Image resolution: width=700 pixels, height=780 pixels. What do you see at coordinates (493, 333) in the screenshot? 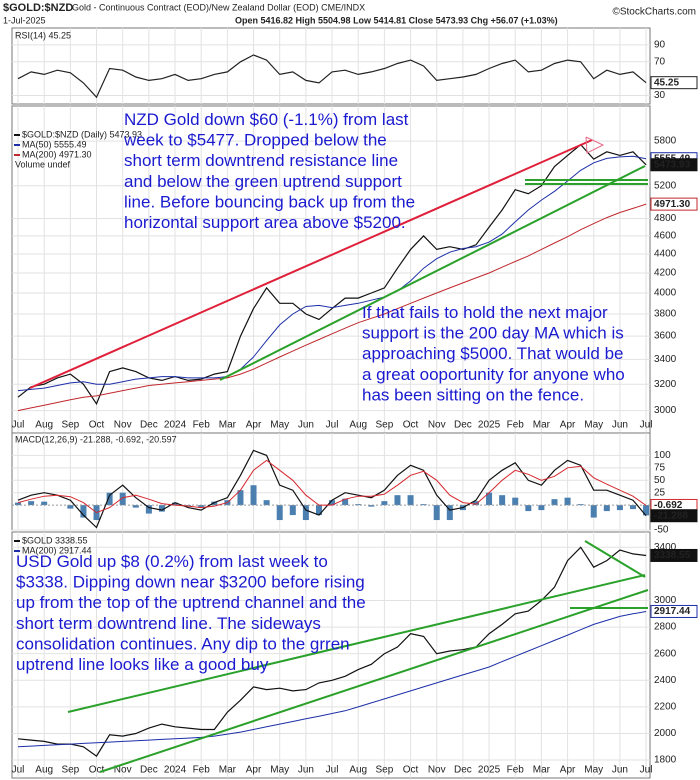
I see `annotation-line: support is the 200 day MA which is` at bounding box center [493, 333].